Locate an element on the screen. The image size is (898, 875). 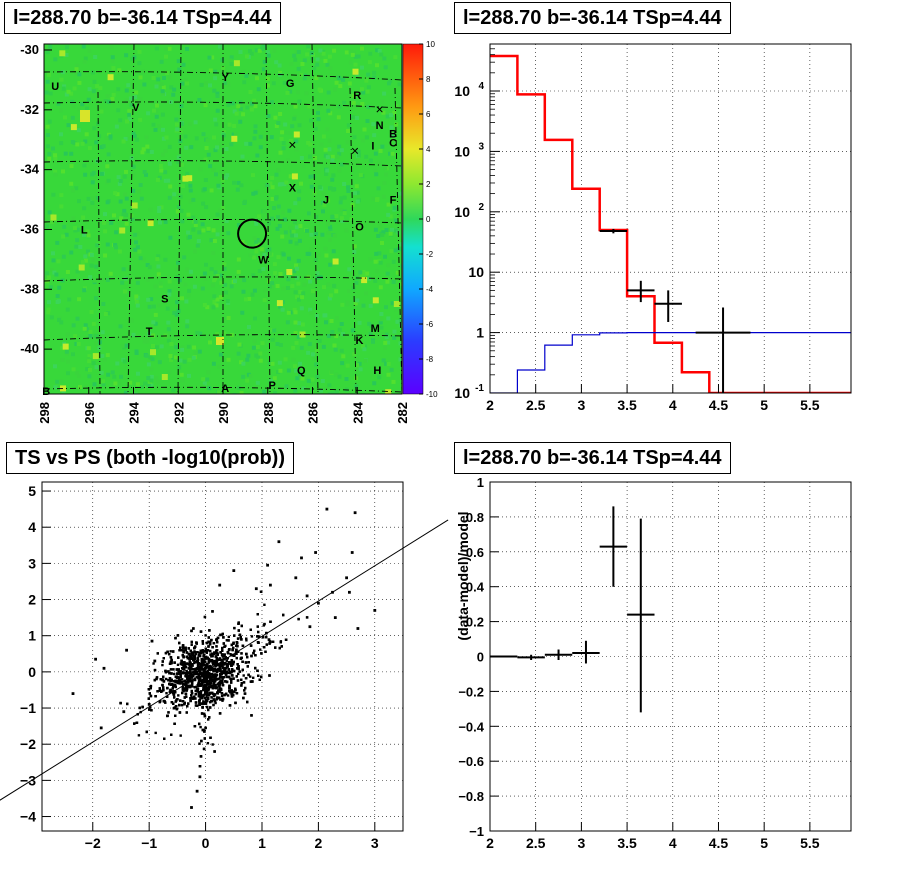
colorbar-tick-label: 6 is located at coordinates (428, 114).